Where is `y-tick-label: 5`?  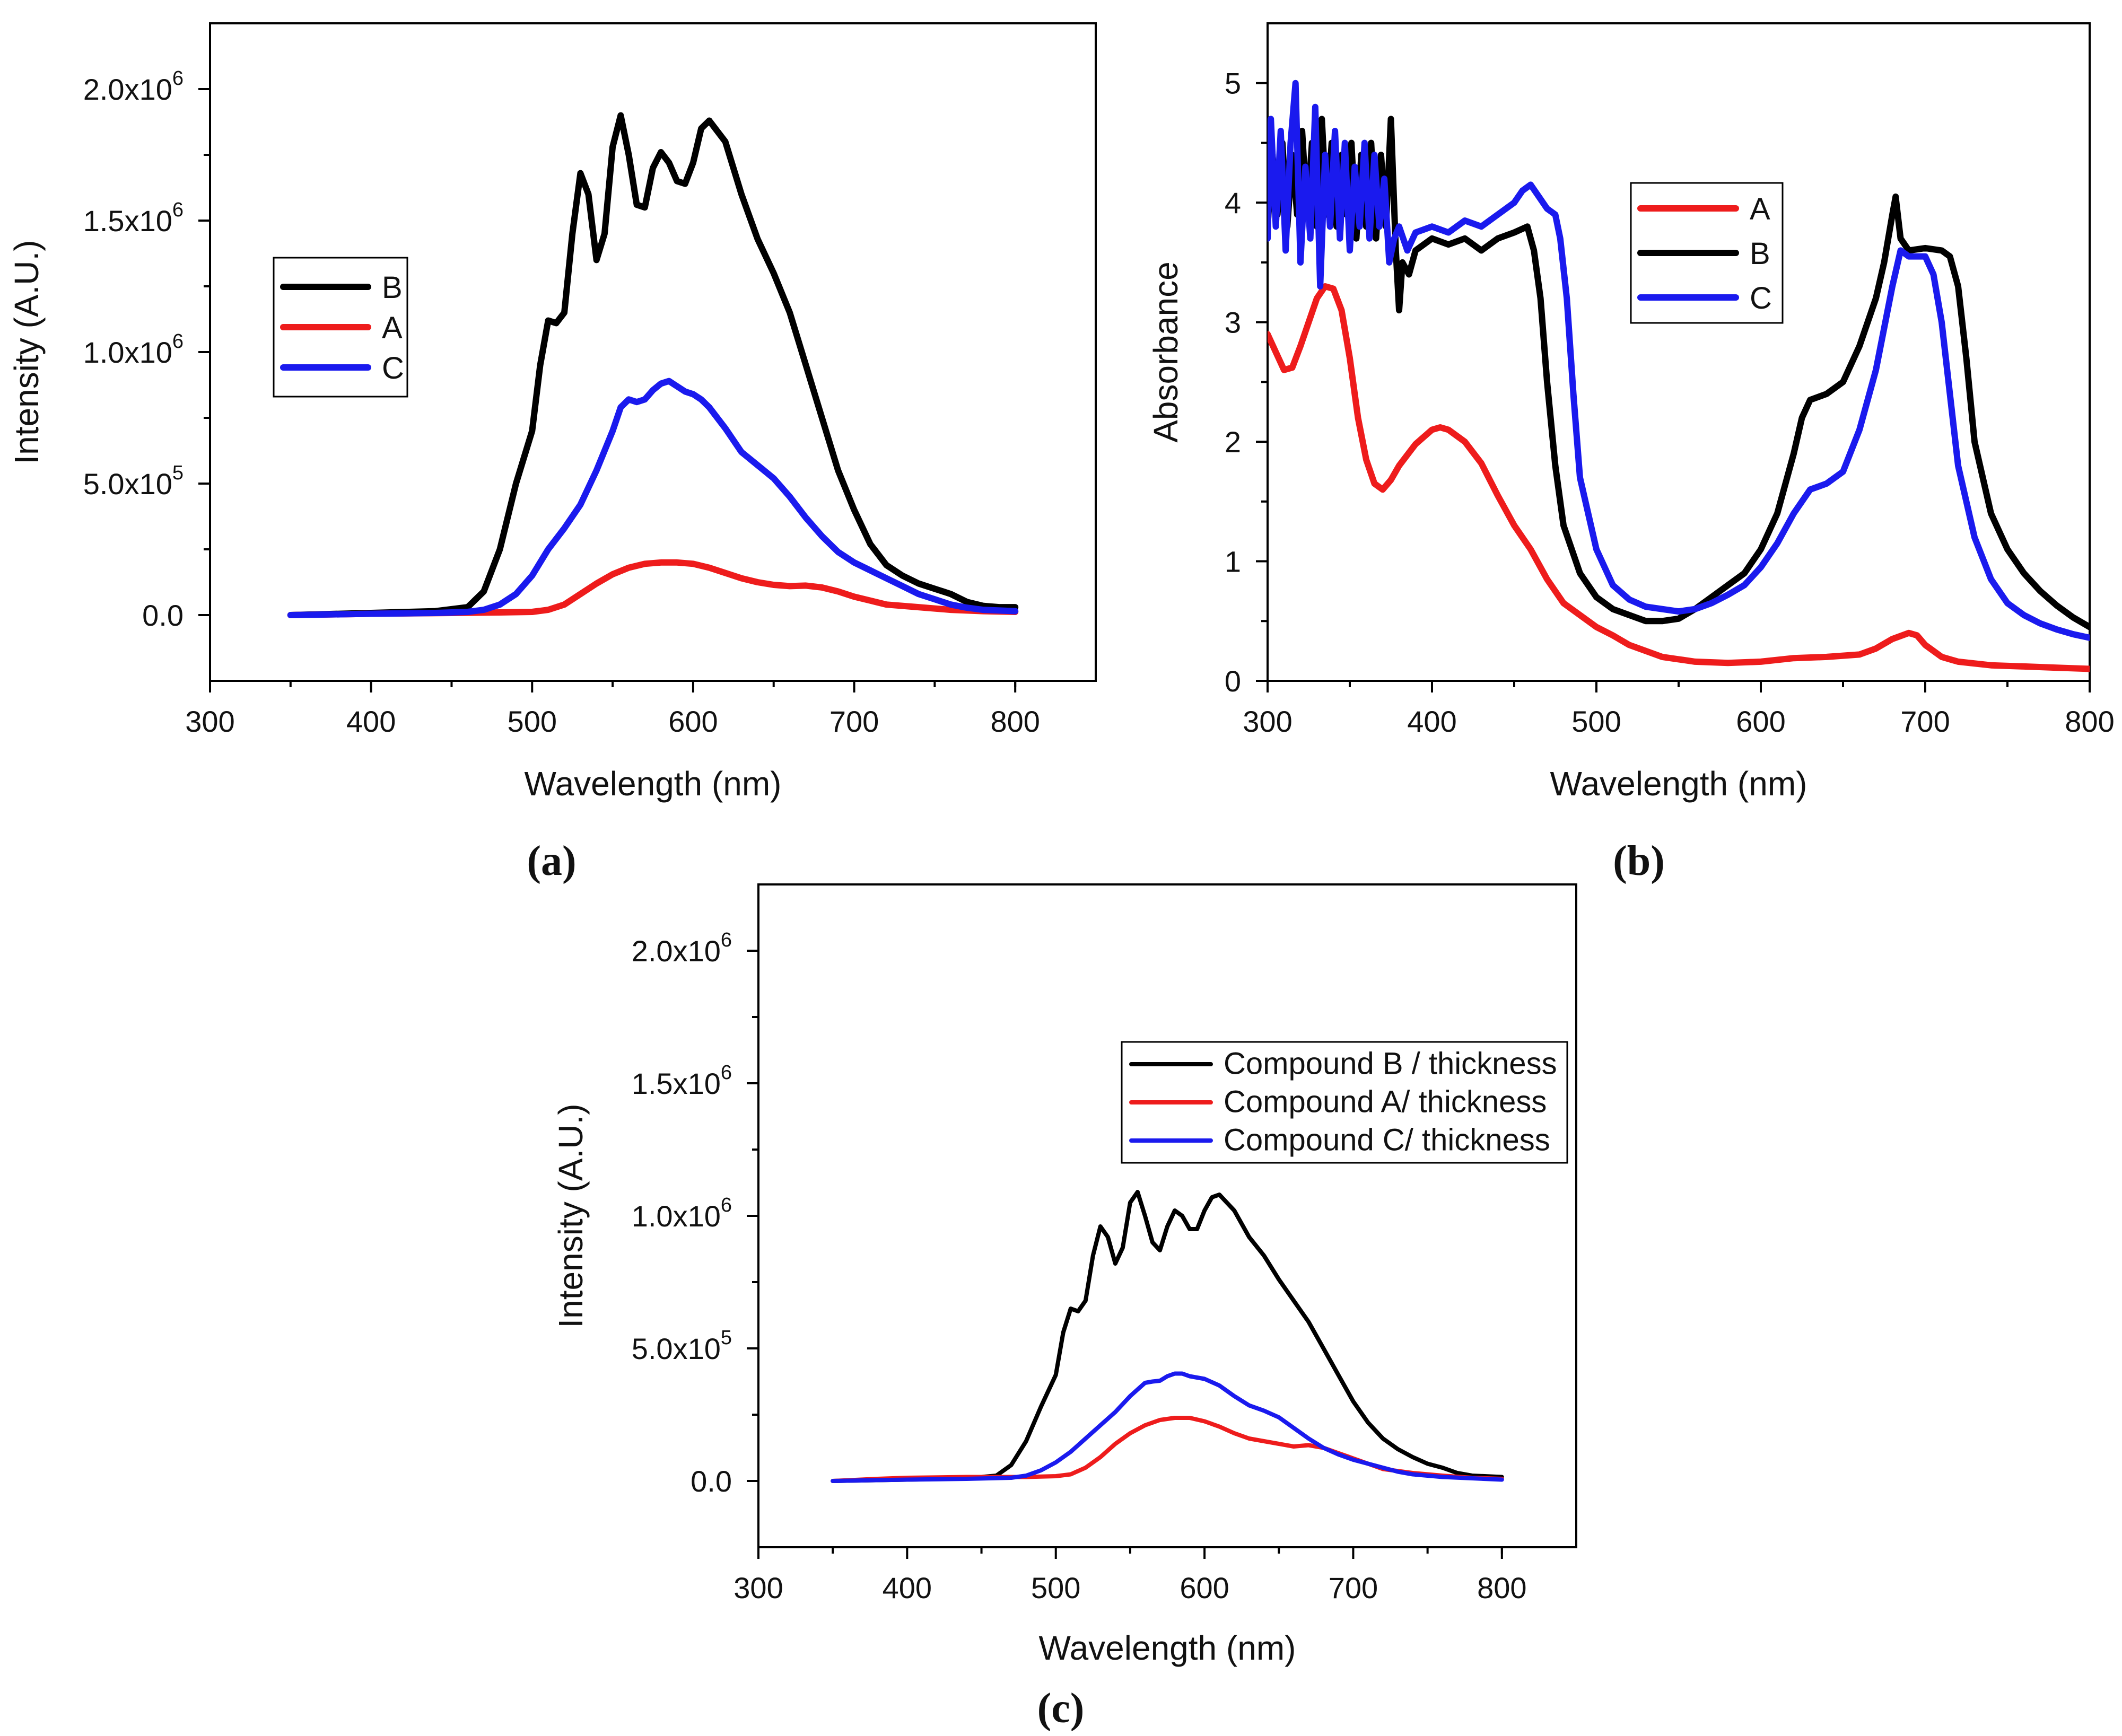 y-tick-label: 5 is located at coordinates (1233, 83).